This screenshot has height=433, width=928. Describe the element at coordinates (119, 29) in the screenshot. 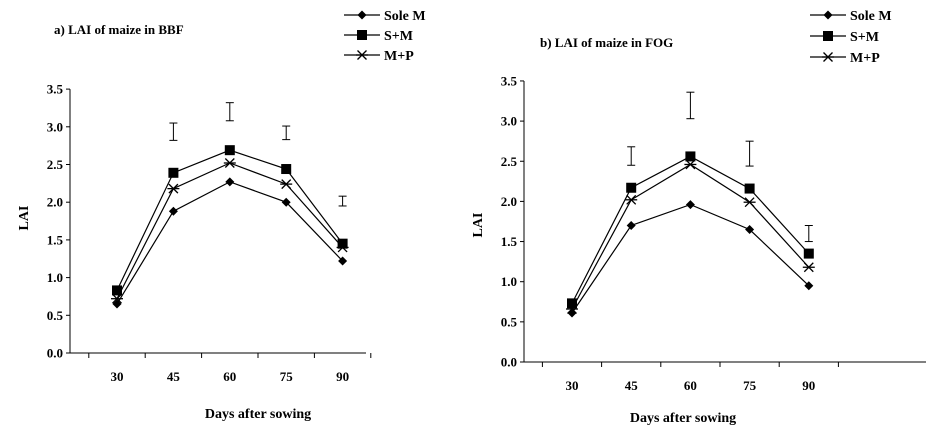

I see `chart-title: a) LAI of maize in BBF` at that location.